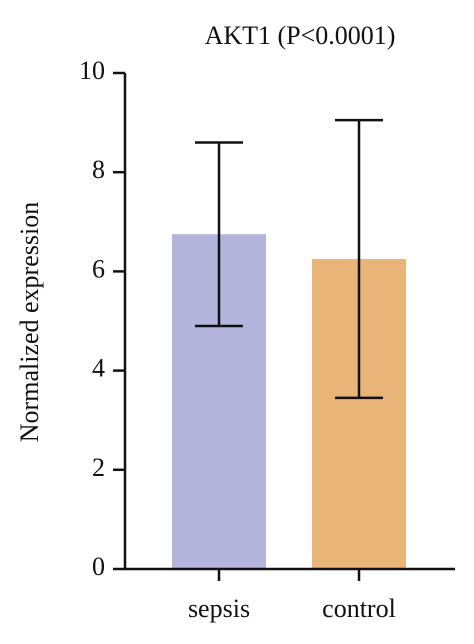  Describe the element at coordinates (92, 70) in the screenshot. I see `y-tick-label: 10` at that location.